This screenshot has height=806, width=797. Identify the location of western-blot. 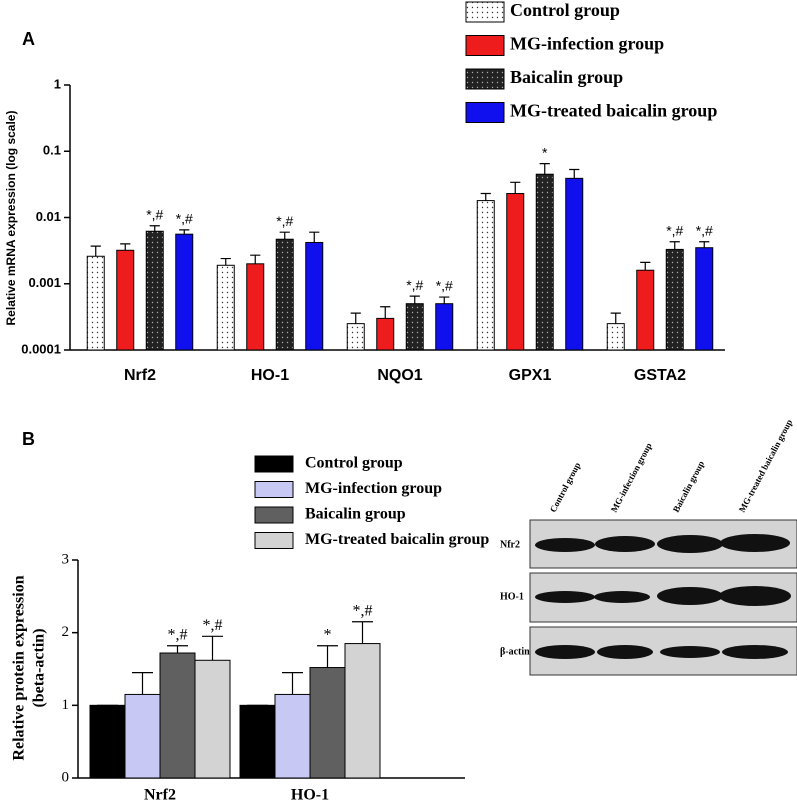
(663, 597).